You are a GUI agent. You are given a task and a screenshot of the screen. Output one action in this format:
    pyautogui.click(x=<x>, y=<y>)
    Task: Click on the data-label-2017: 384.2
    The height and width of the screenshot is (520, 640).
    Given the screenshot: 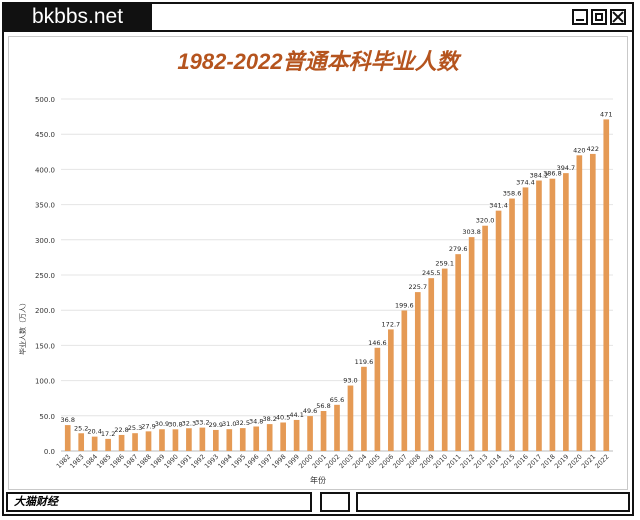 What is the action you would take?
    pyautogui.click(x=539, y=176)
    